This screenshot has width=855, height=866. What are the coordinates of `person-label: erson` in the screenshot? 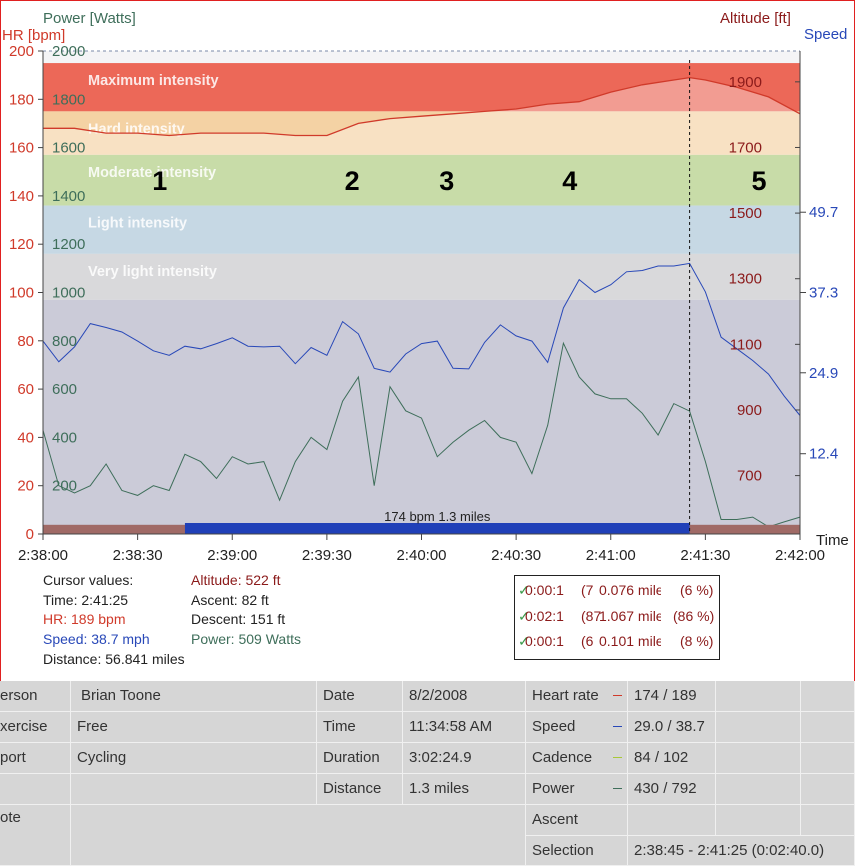 It's located at (35, 696).